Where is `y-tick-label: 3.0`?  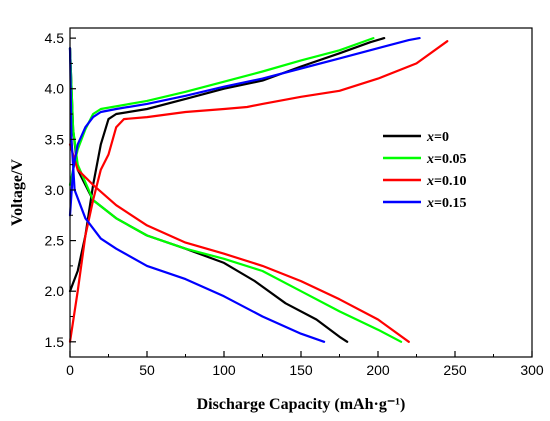
y-tick-label: 3.0 is located at coordinates (55, 190).